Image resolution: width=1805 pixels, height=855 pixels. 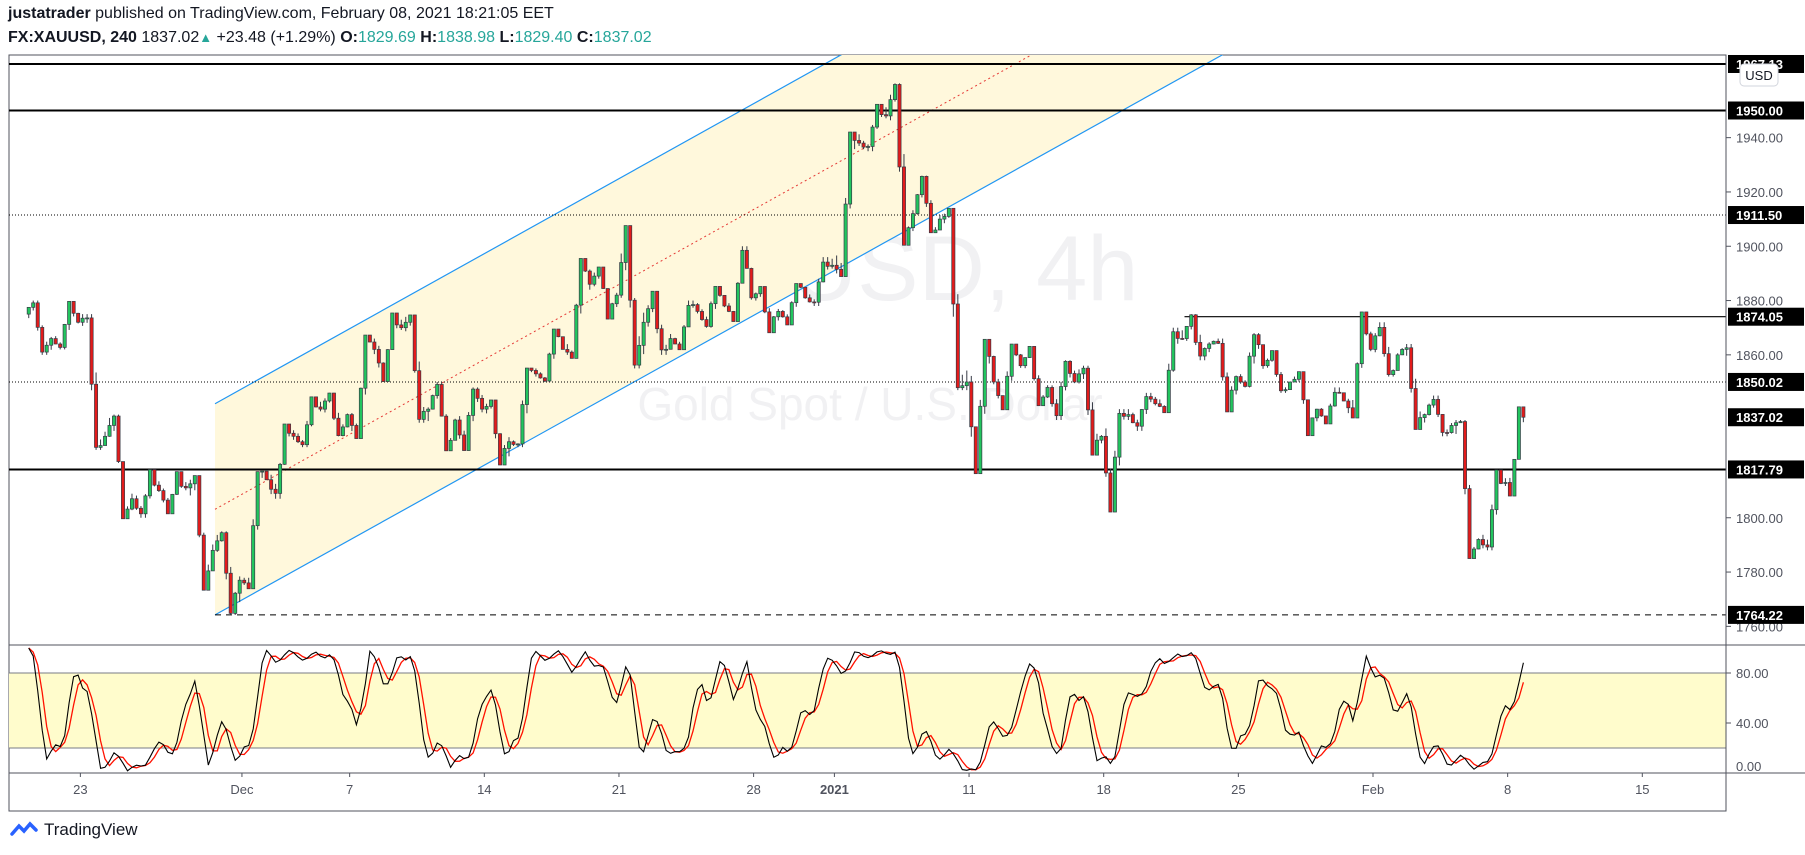 What do you see at coordinates (72, 37) in the screenshot?
I see `symbol-name: FX:XAUUSD, 240` at bounding box center [72, 37].